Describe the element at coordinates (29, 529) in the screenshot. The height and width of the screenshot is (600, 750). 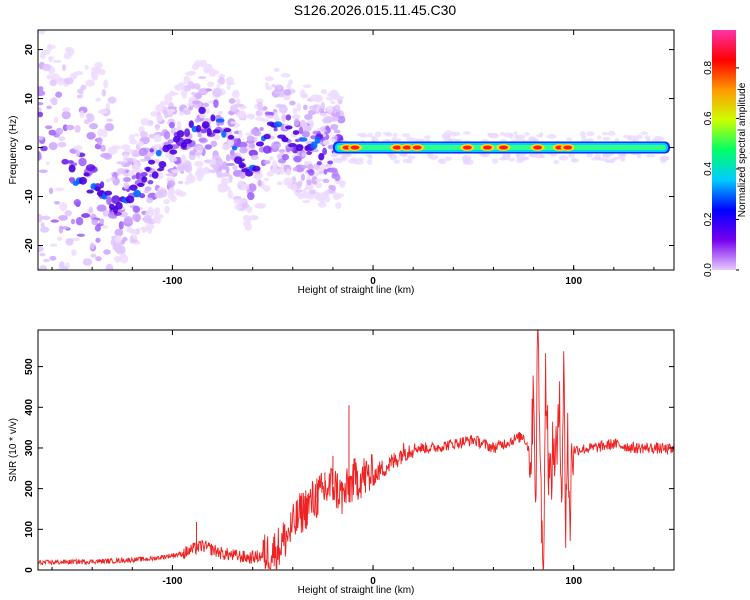
I see `y-tick-label: 100` at that location.